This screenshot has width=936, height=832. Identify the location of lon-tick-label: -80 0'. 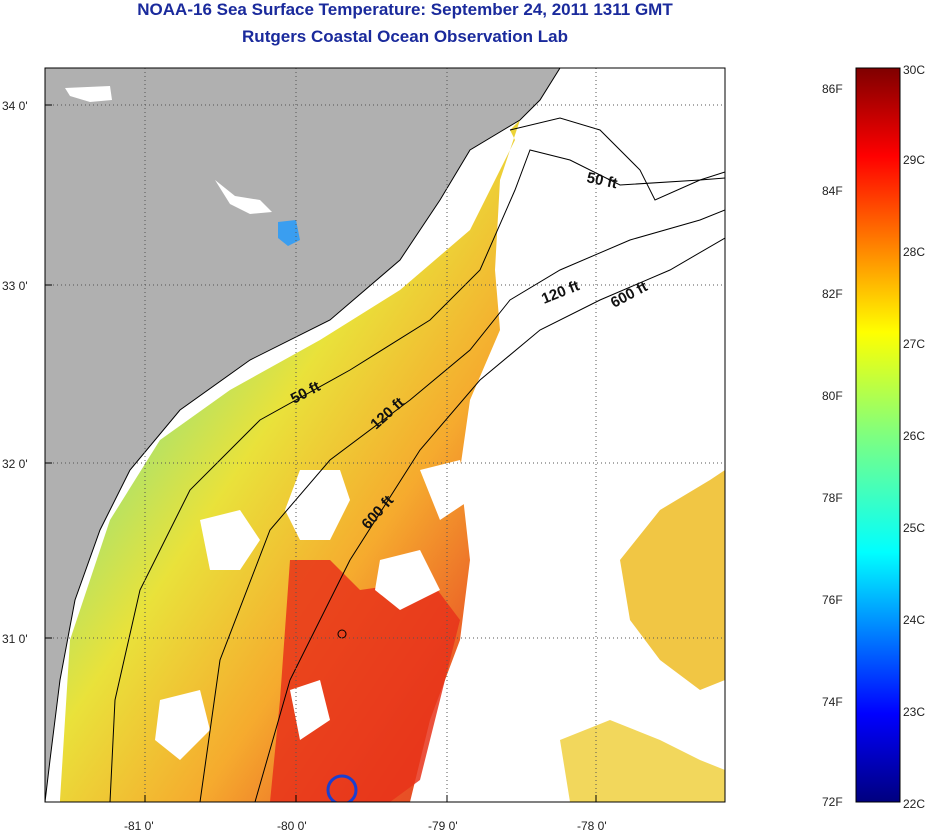
(292, 825).